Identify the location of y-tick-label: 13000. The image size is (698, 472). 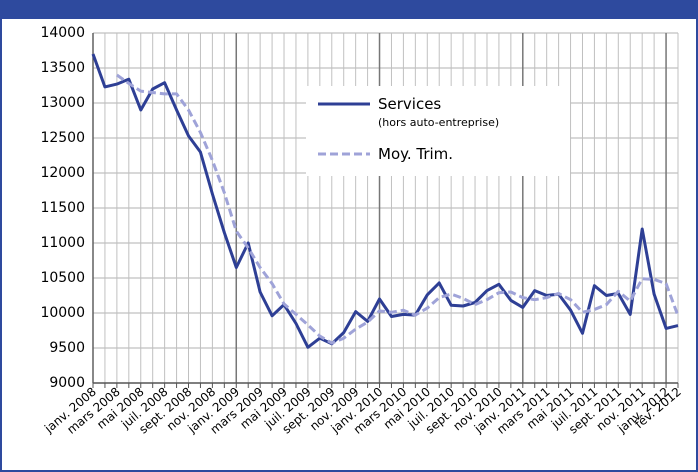
(62, 103).